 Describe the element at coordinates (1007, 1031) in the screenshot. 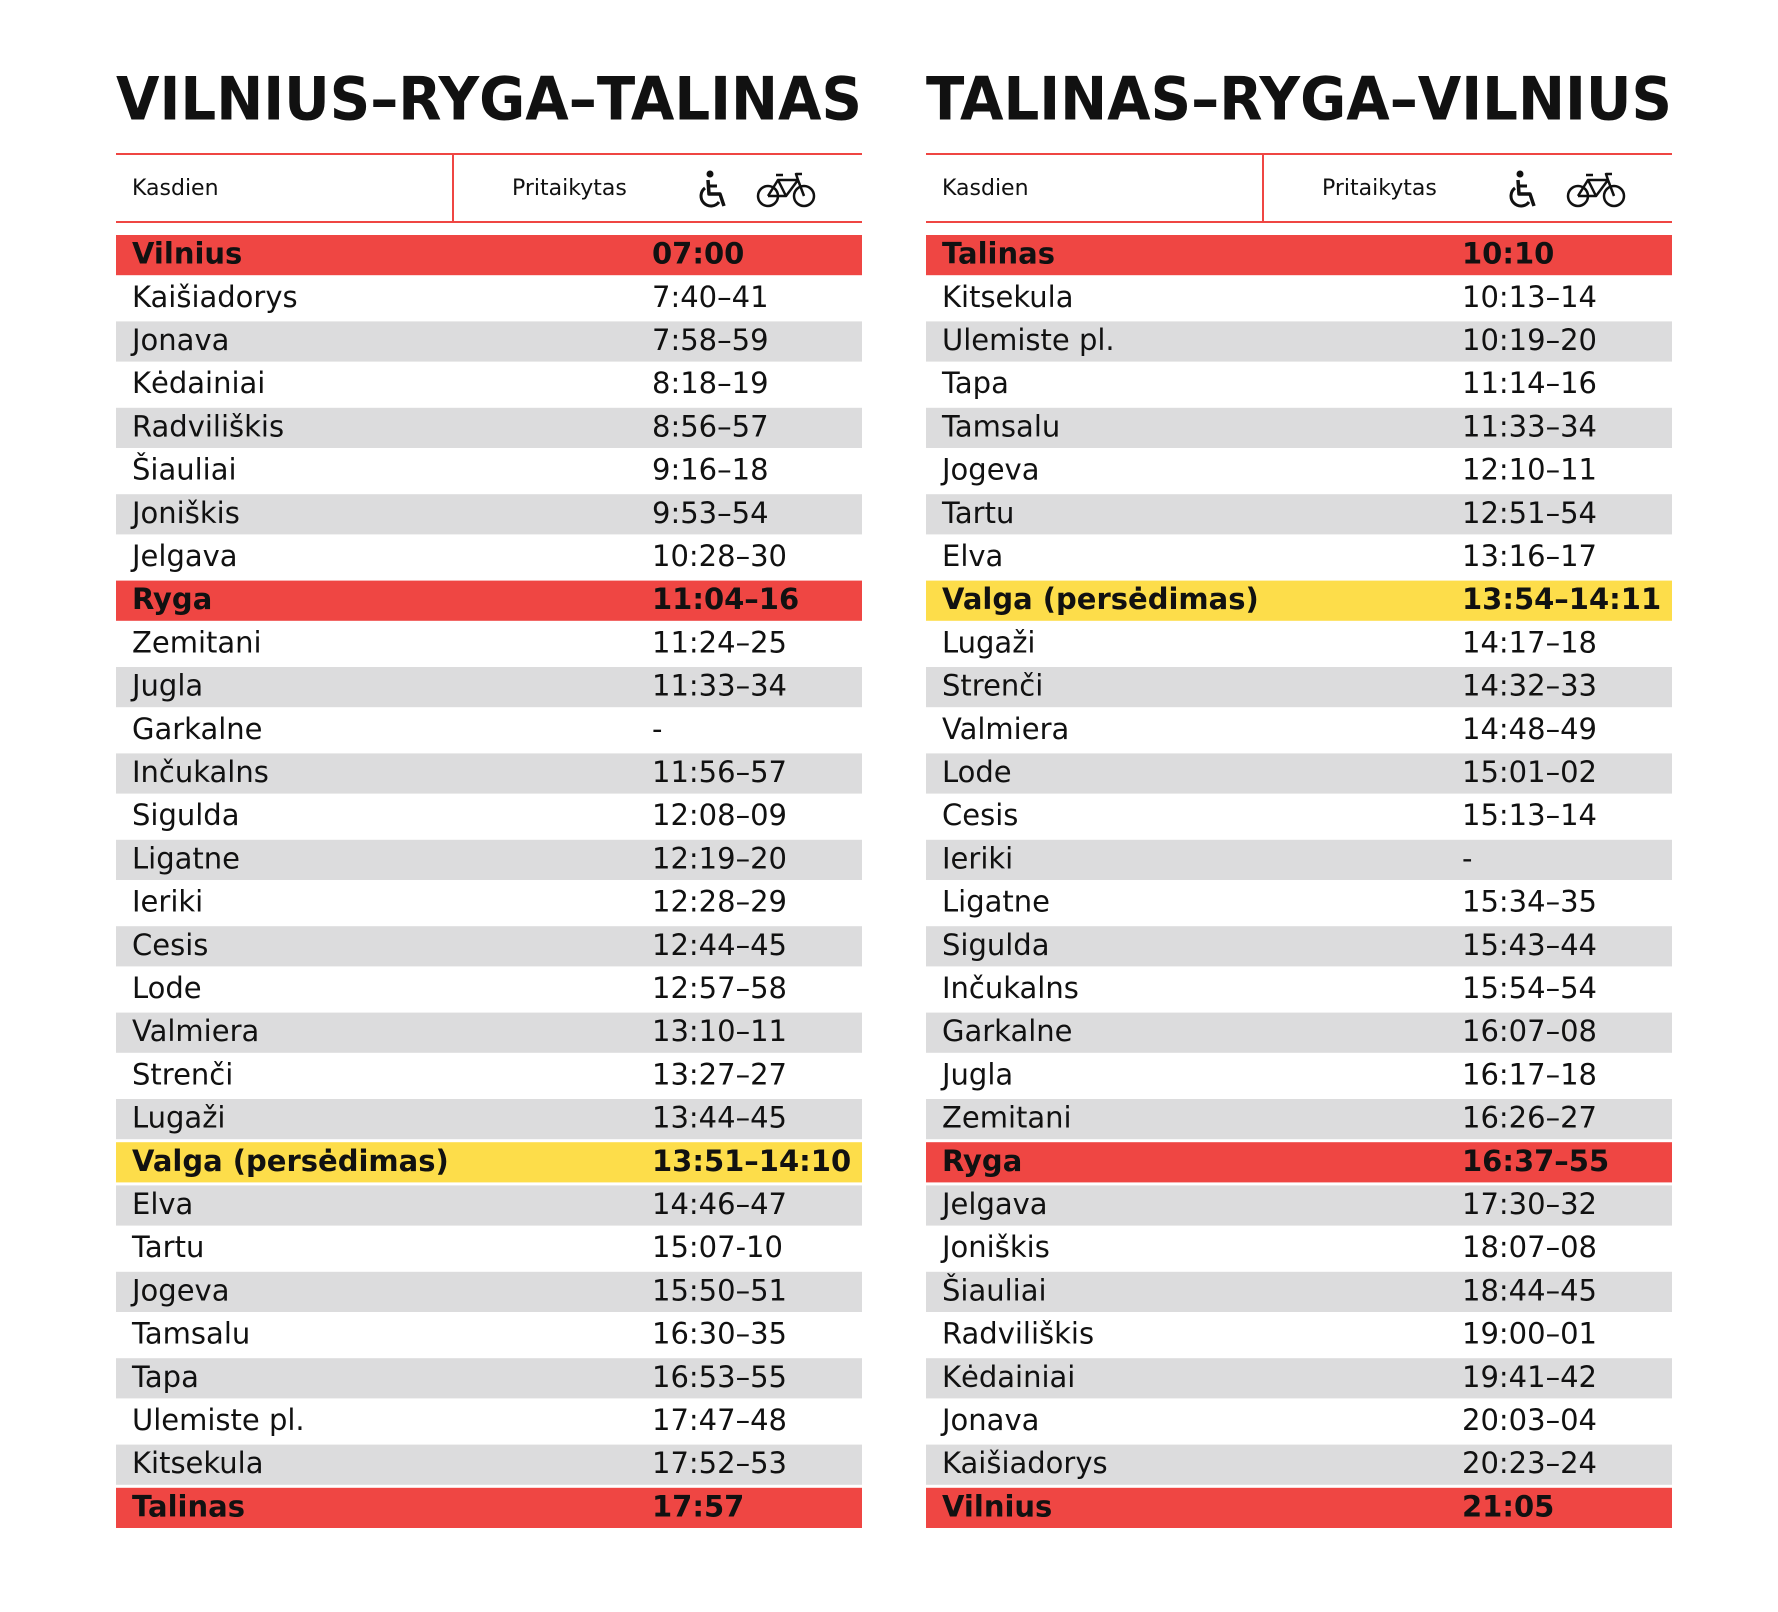

I see `station-name: Garkalne` at that location.